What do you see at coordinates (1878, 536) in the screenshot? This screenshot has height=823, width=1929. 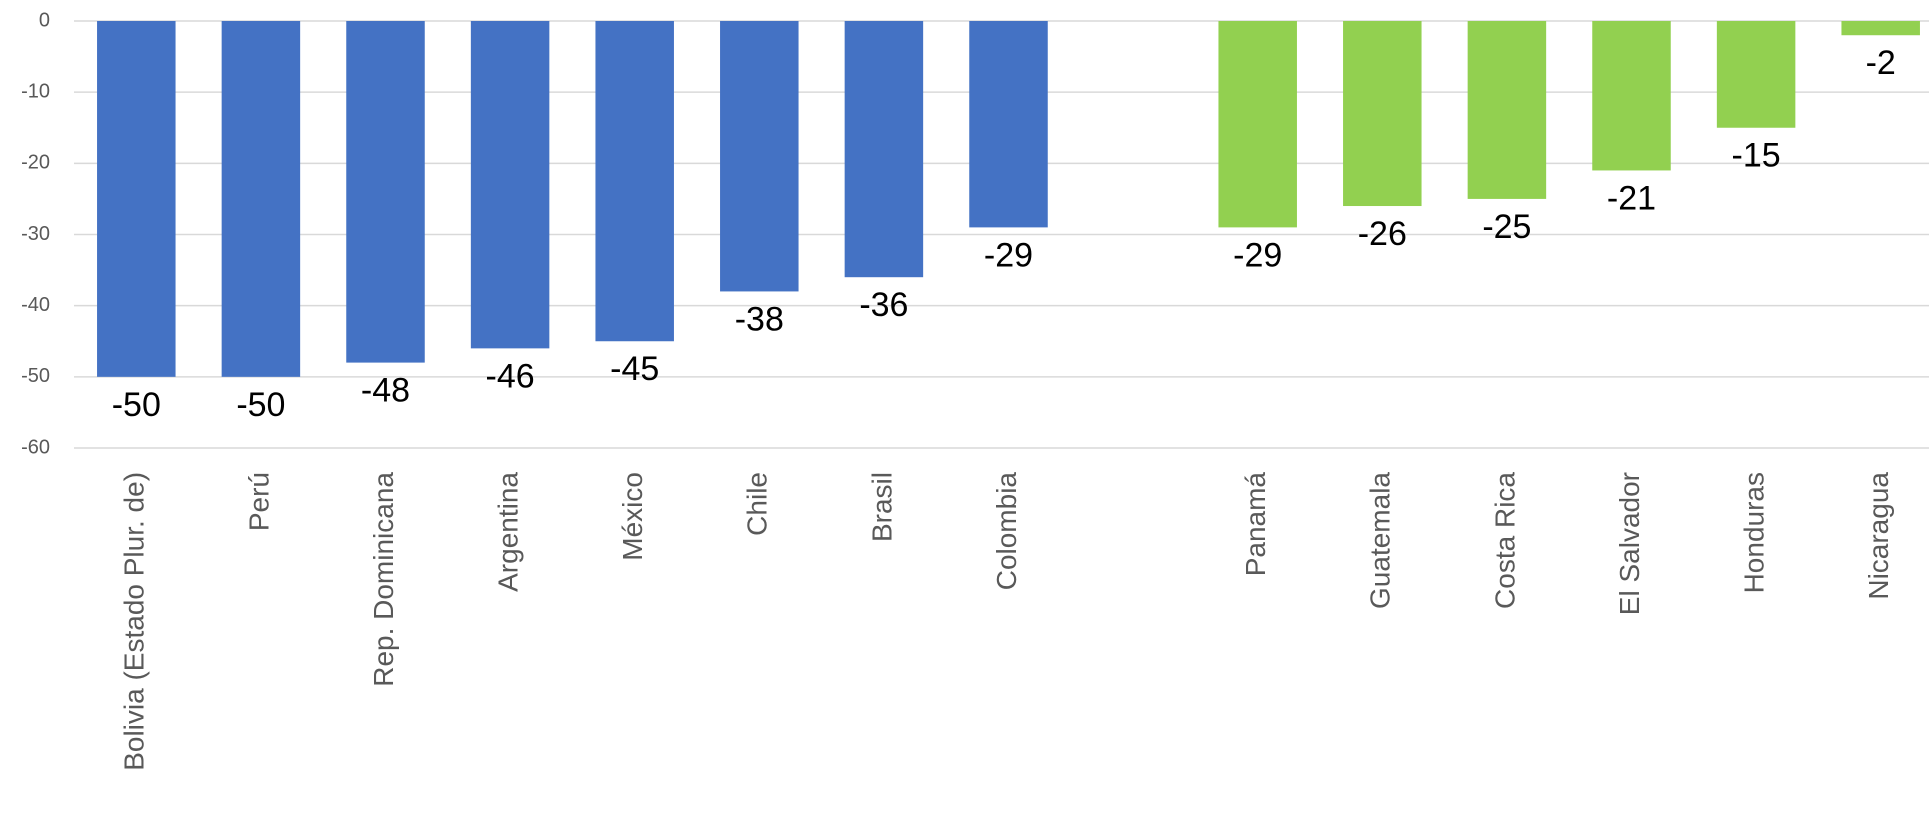 I see `x-tick-label: Nicaragua` at bounding box center [1878, 536].